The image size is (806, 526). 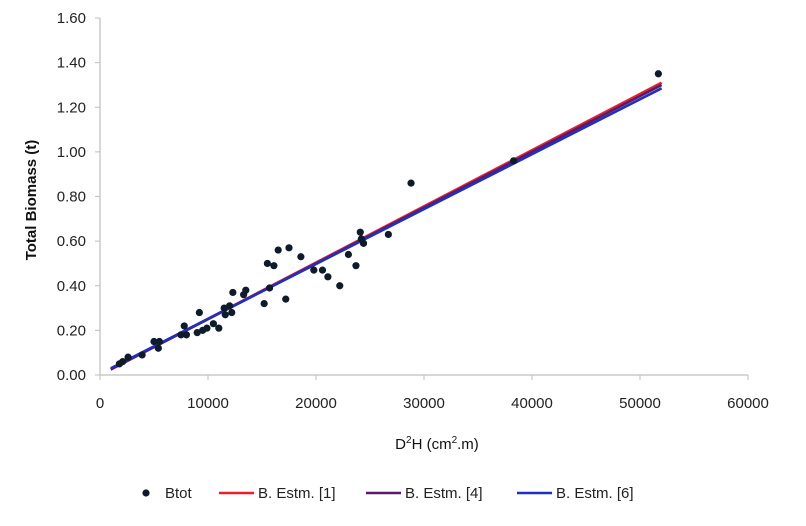 I want to click on x-tick-label: 40000, so click(x=532, y=403).